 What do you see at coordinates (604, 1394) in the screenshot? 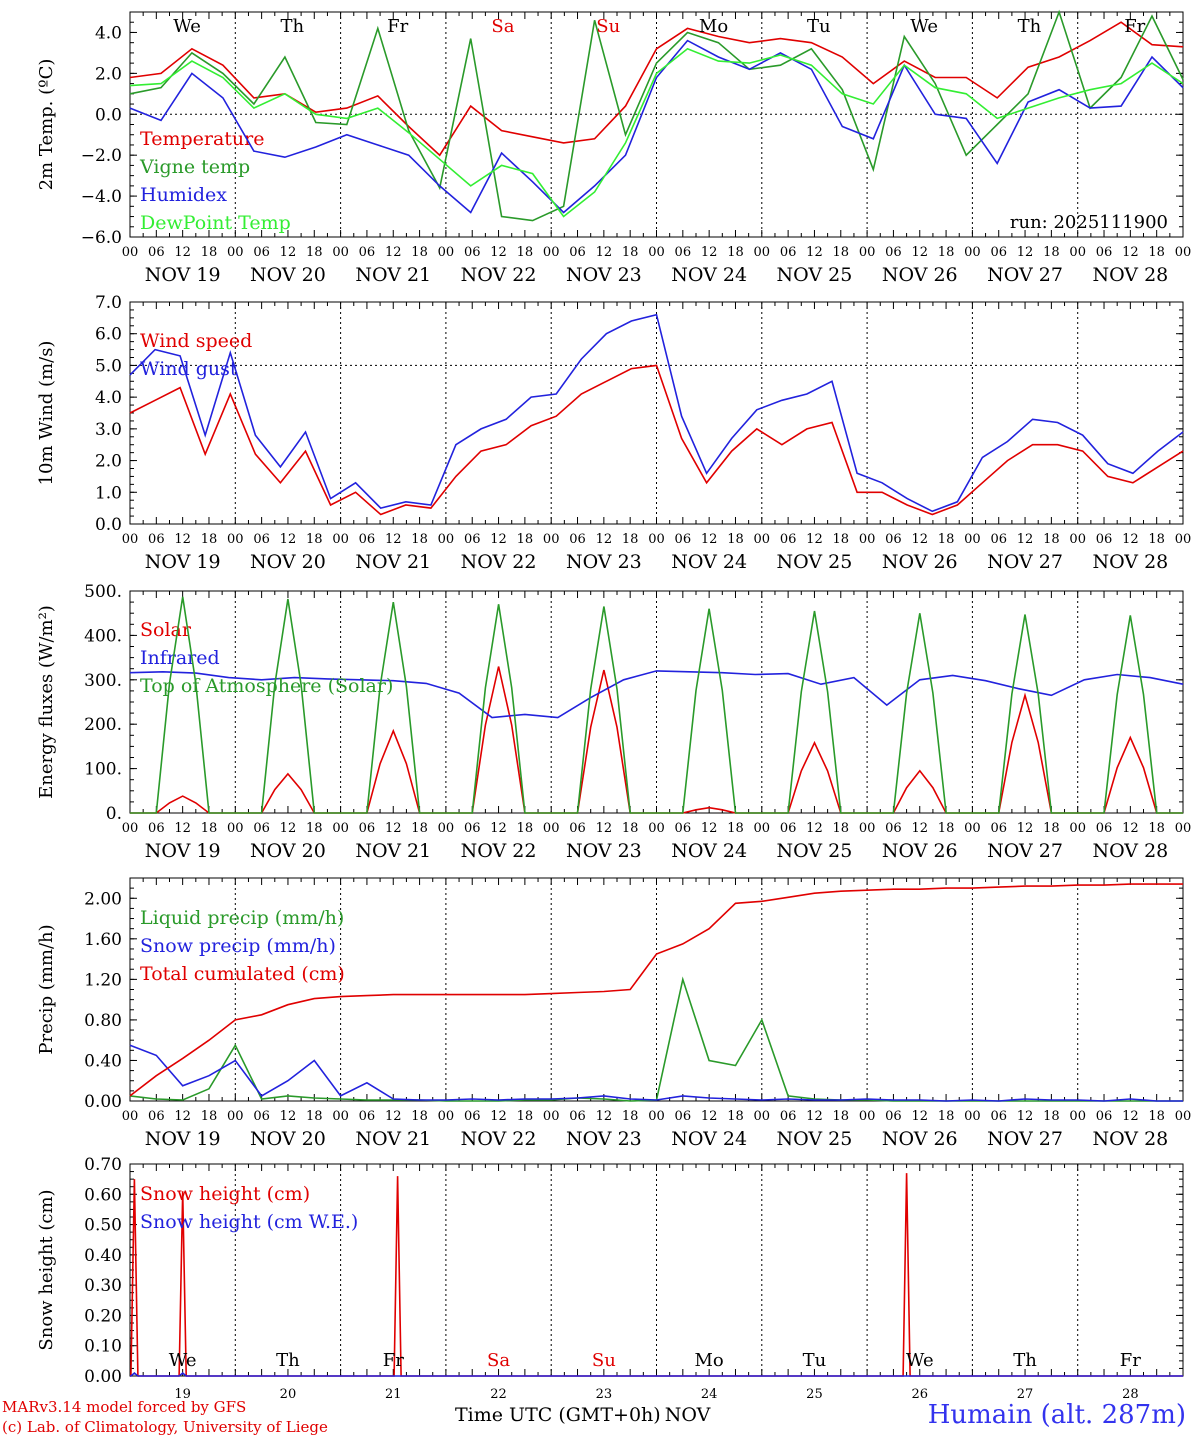
I see `day-number-label: 23` at bounding box center [604, 1394].